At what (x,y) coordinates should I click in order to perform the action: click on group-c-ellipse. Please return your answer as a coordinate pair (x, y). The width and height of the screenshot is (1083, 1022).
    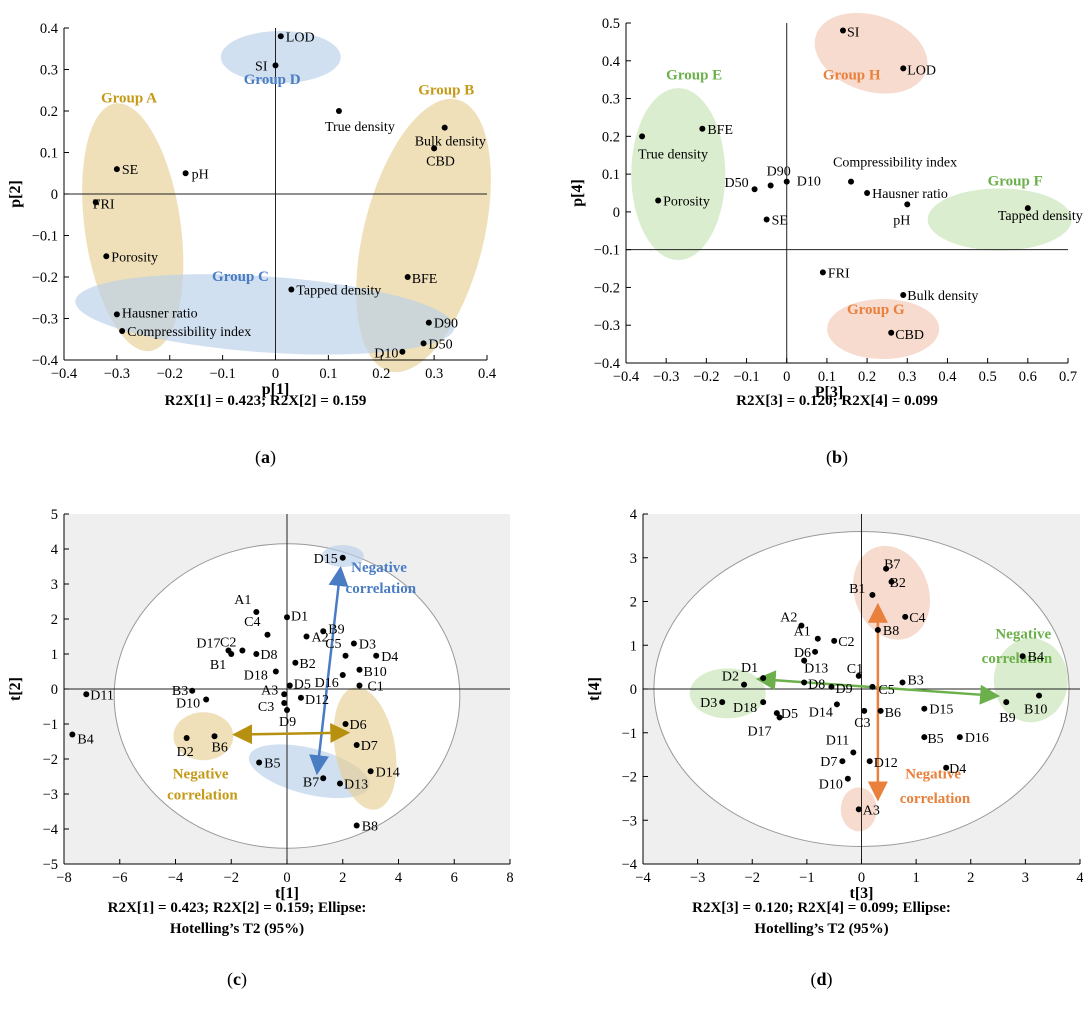
    Looking at the image, I should click on (265, 314).